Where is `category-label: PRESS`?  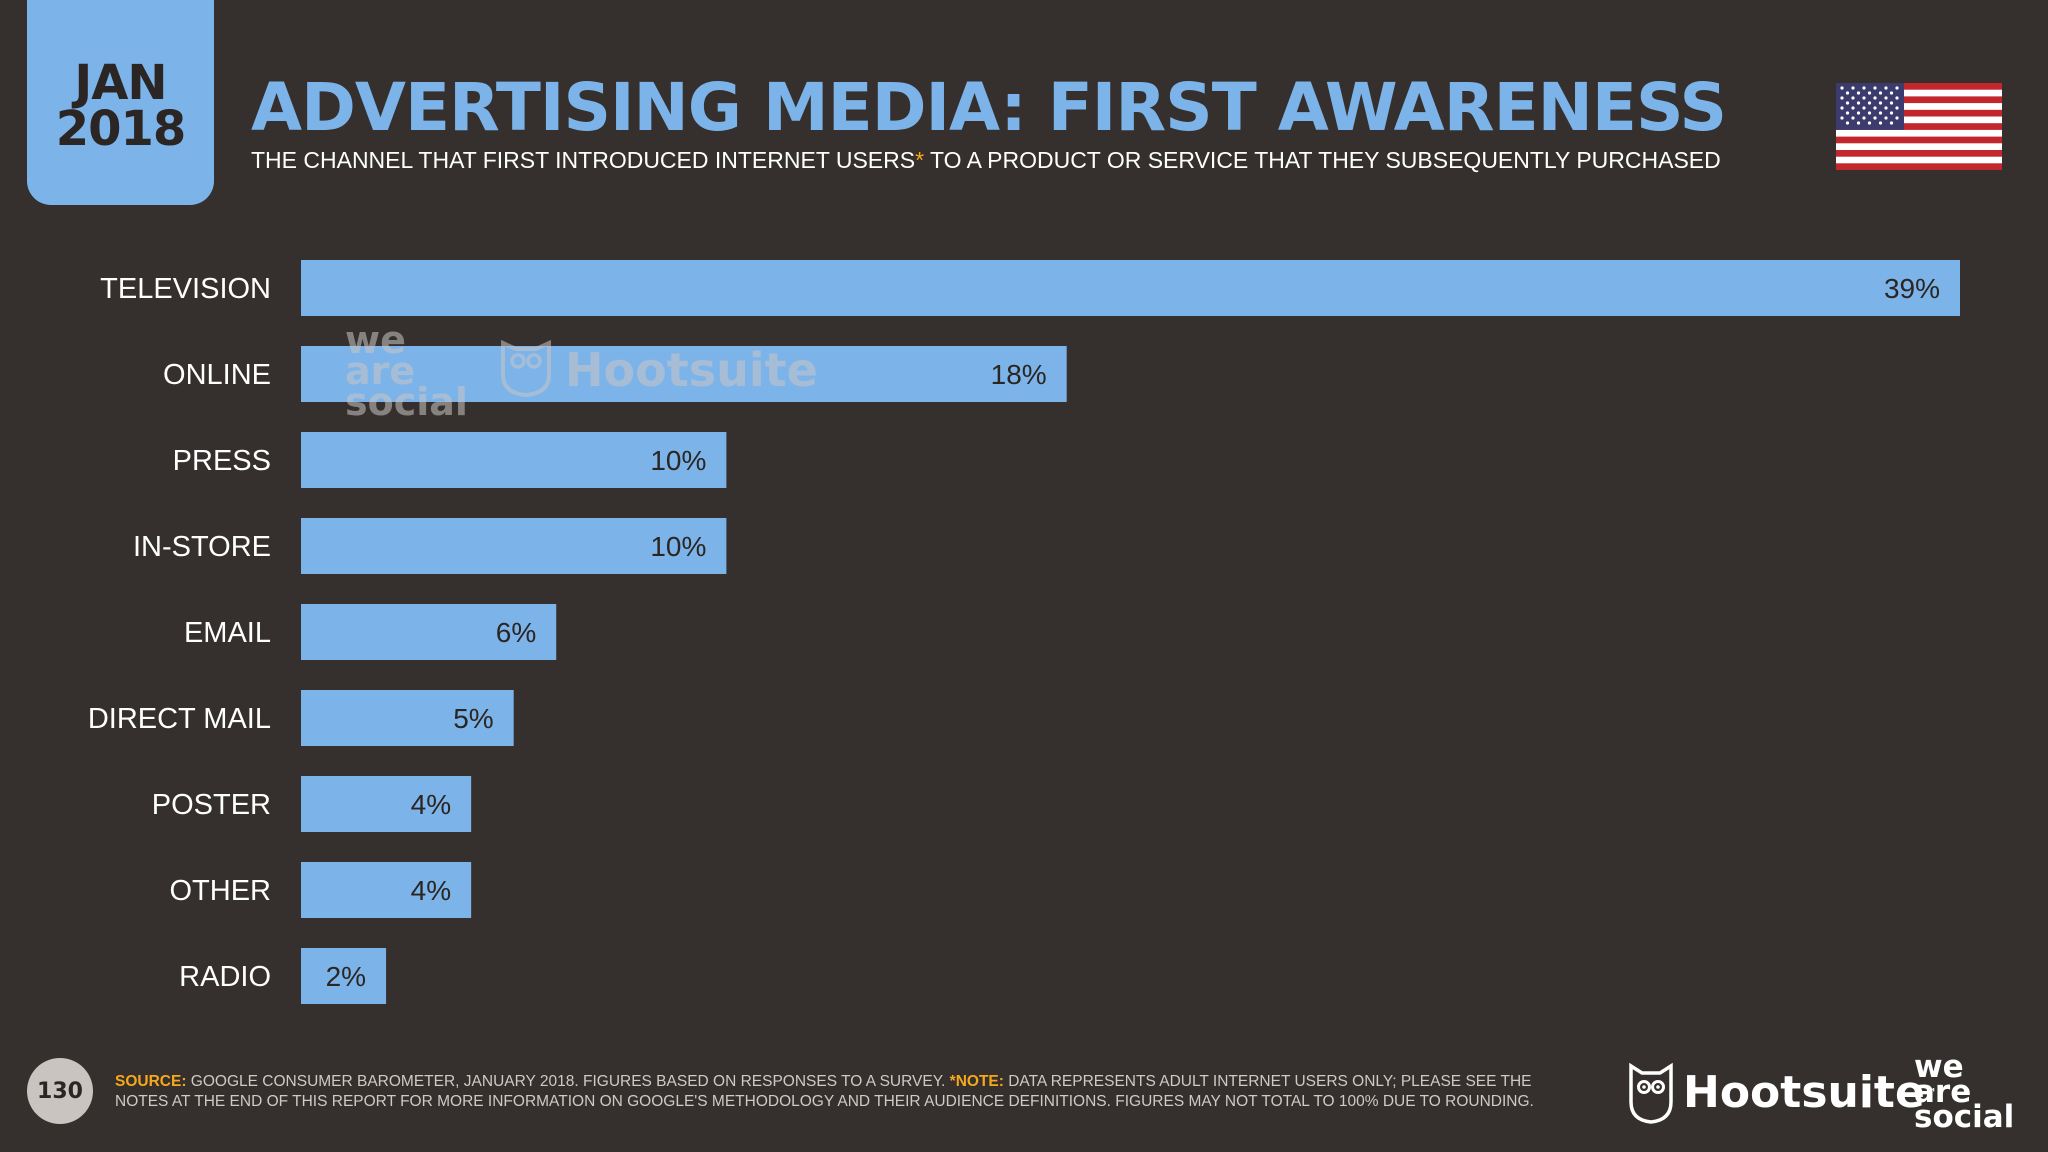
category-label: PRESS is located at coordinates (222, 461).